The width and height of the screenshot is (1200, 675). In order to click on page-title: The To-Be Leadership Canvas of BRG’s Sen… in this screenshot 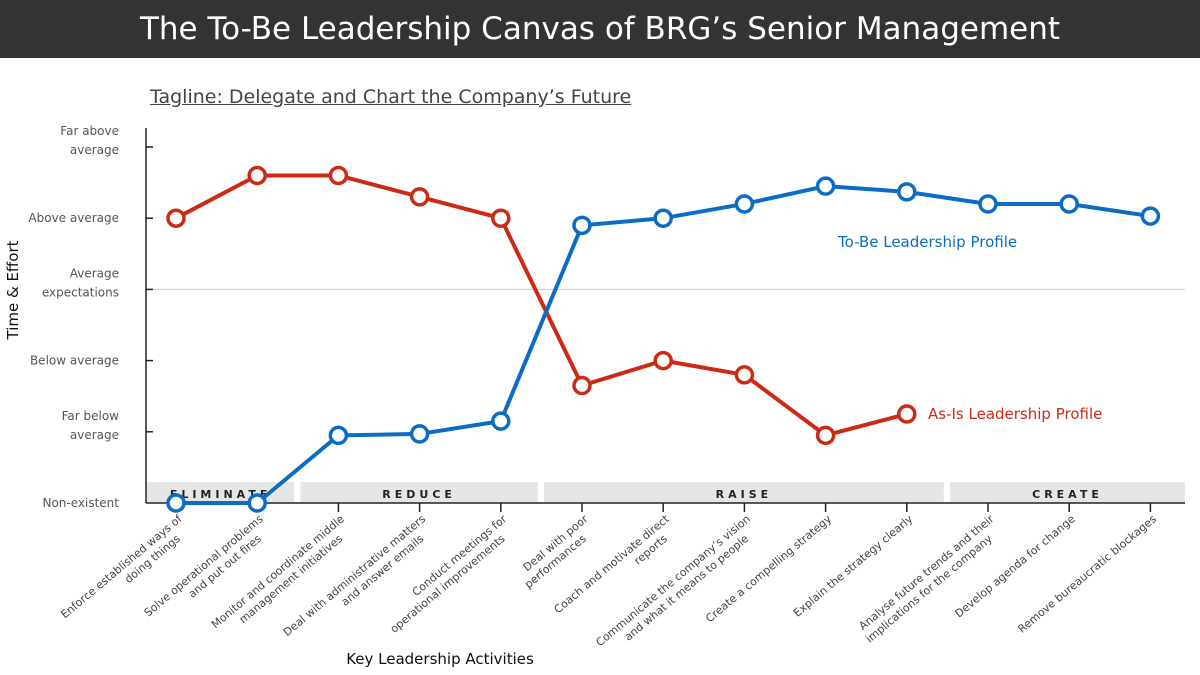, I will do `click(600, 29)`.